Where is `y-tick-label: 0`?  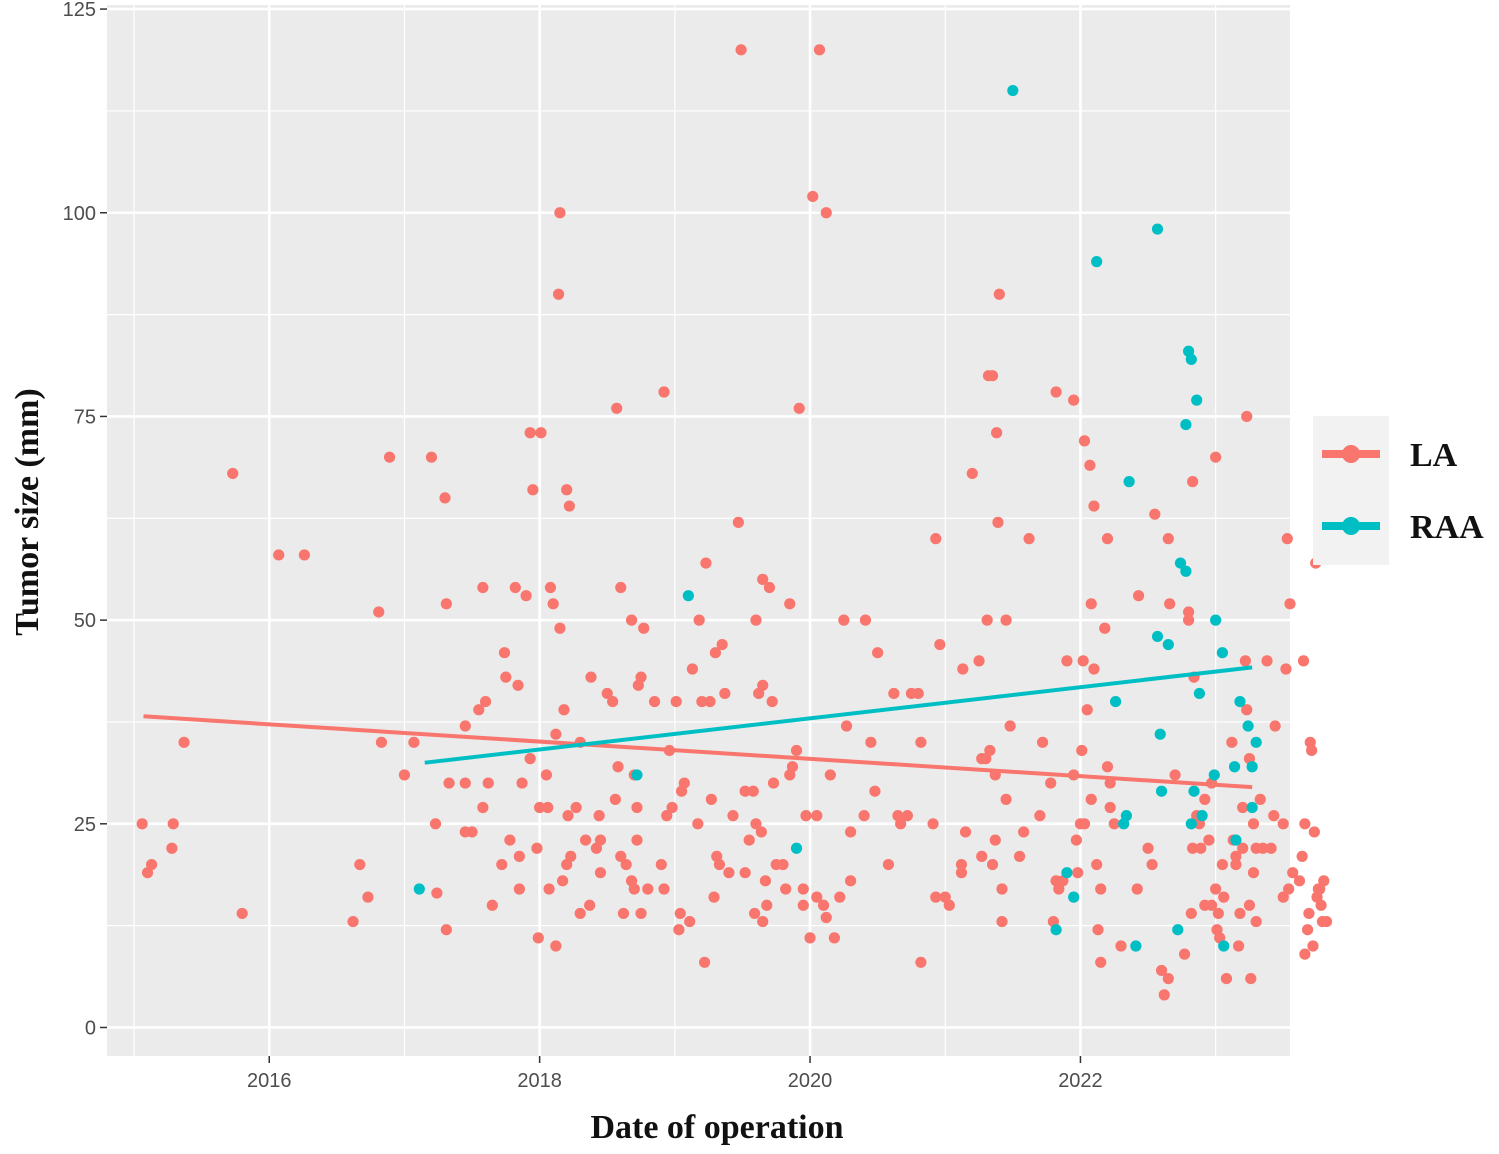
y-tick-label: 0 is located at coordinates (90, 1028).